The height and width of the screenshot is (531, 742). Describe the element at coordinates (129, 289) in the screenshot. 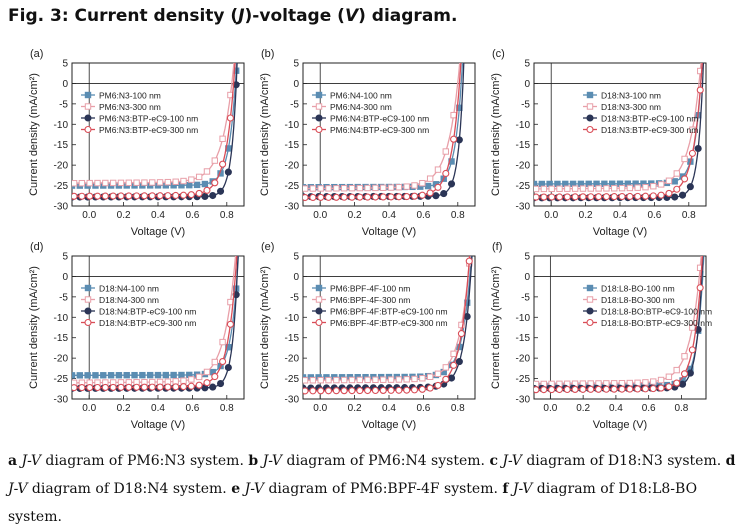

I see `legend-label: D18:N4-100 nm` at that location.